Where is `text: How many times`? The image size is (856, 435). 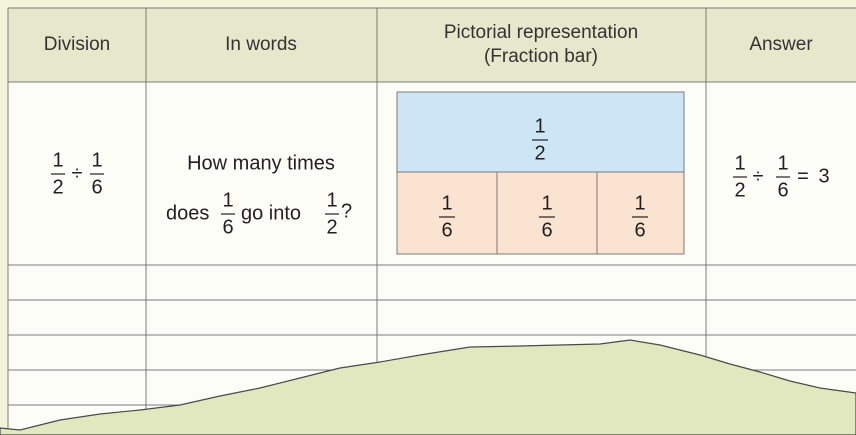
text: How many times is located at coordinates (261, 163).